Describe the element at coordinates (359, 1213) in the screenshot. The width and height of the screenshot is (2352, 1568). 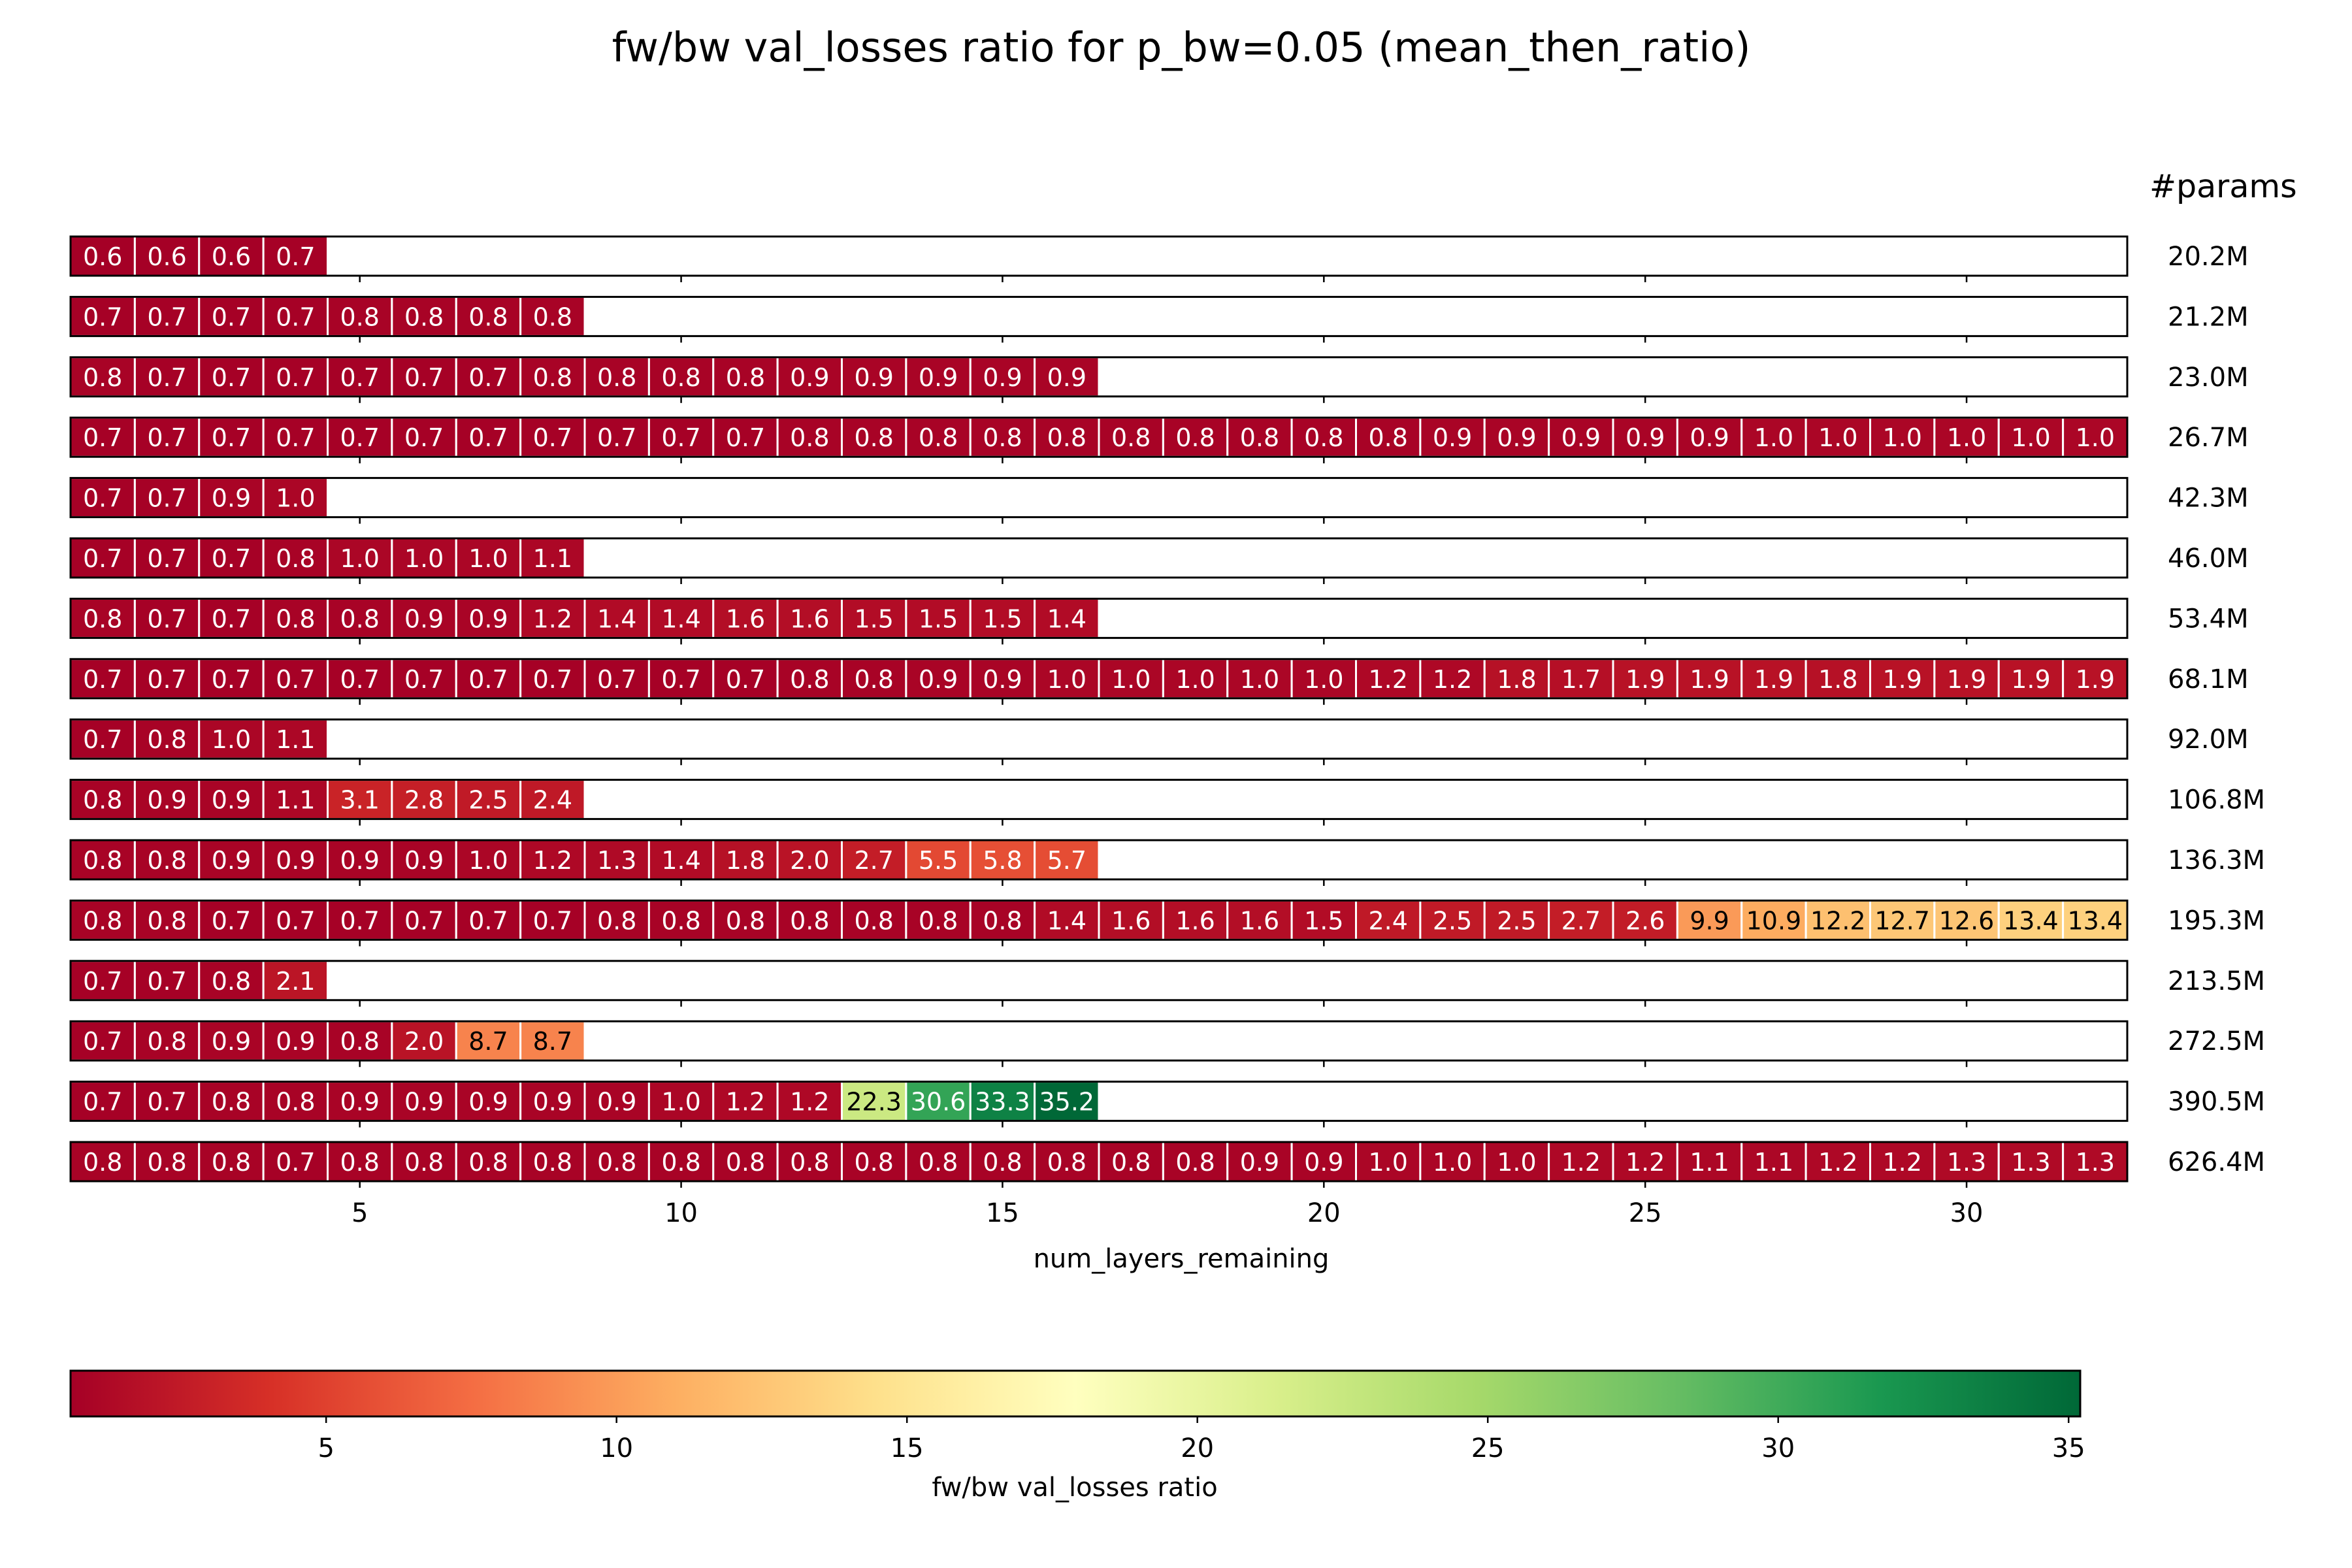
I see `x-tick-label: 5` at that location.